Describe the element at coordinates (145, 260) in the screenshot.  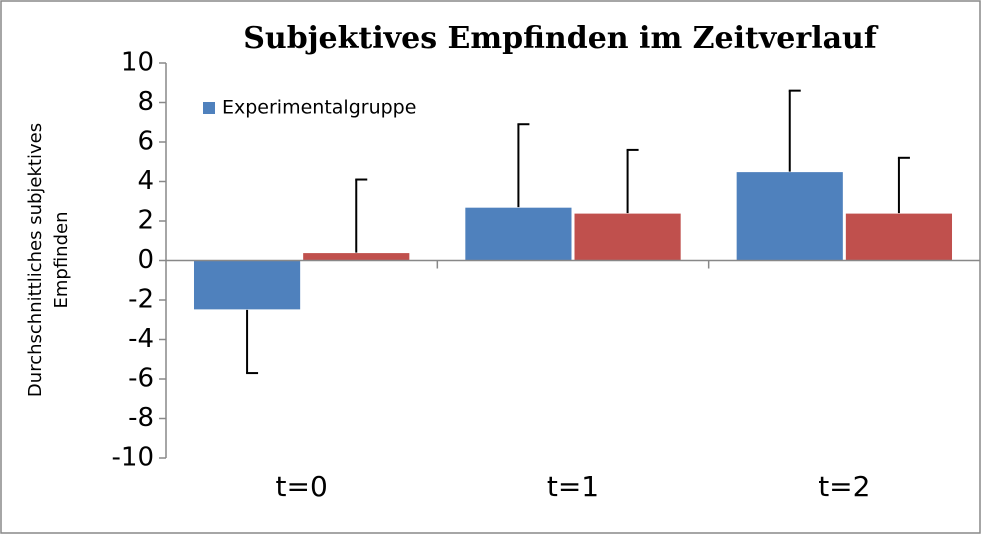
I see `y-tick-label: 0` at that location.